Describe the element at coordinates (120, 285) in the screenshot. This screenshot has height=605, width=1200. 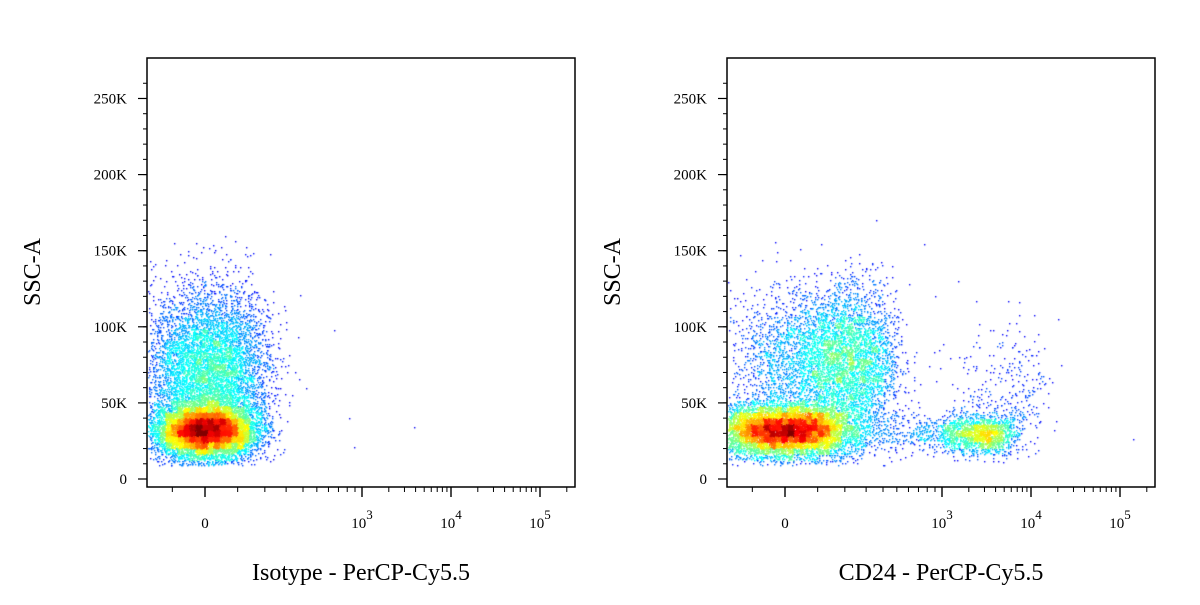
I see `y-axis-isotype: 0 50K 100K 150K 200K 250K` at that location.